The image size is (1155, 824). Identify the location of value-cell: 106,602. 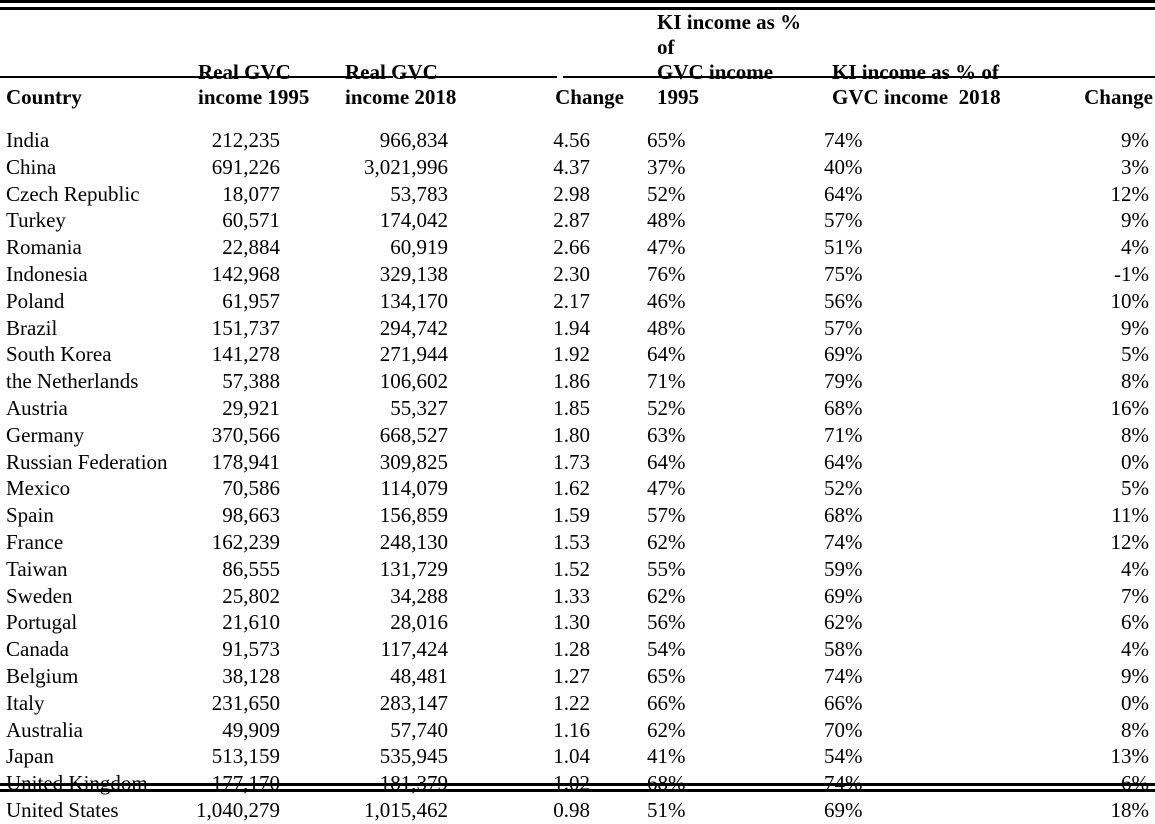
(413, 381).